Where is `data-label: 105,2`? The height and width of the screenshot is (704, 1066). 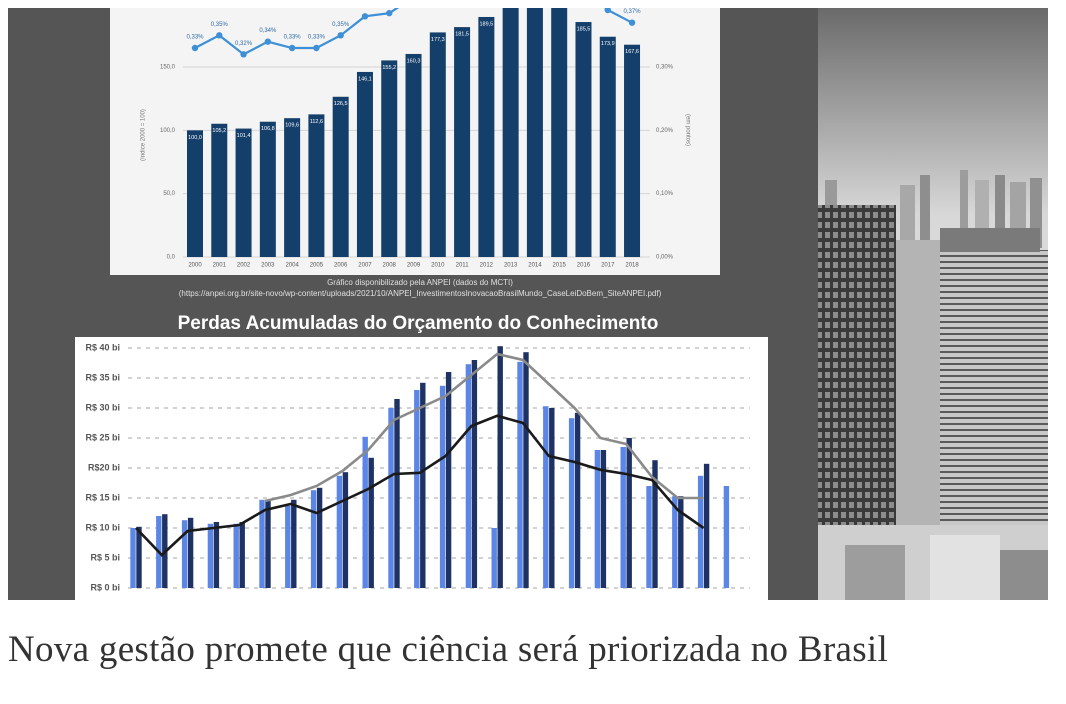
data-label: 105,2 is located at coordinates (219, 131).